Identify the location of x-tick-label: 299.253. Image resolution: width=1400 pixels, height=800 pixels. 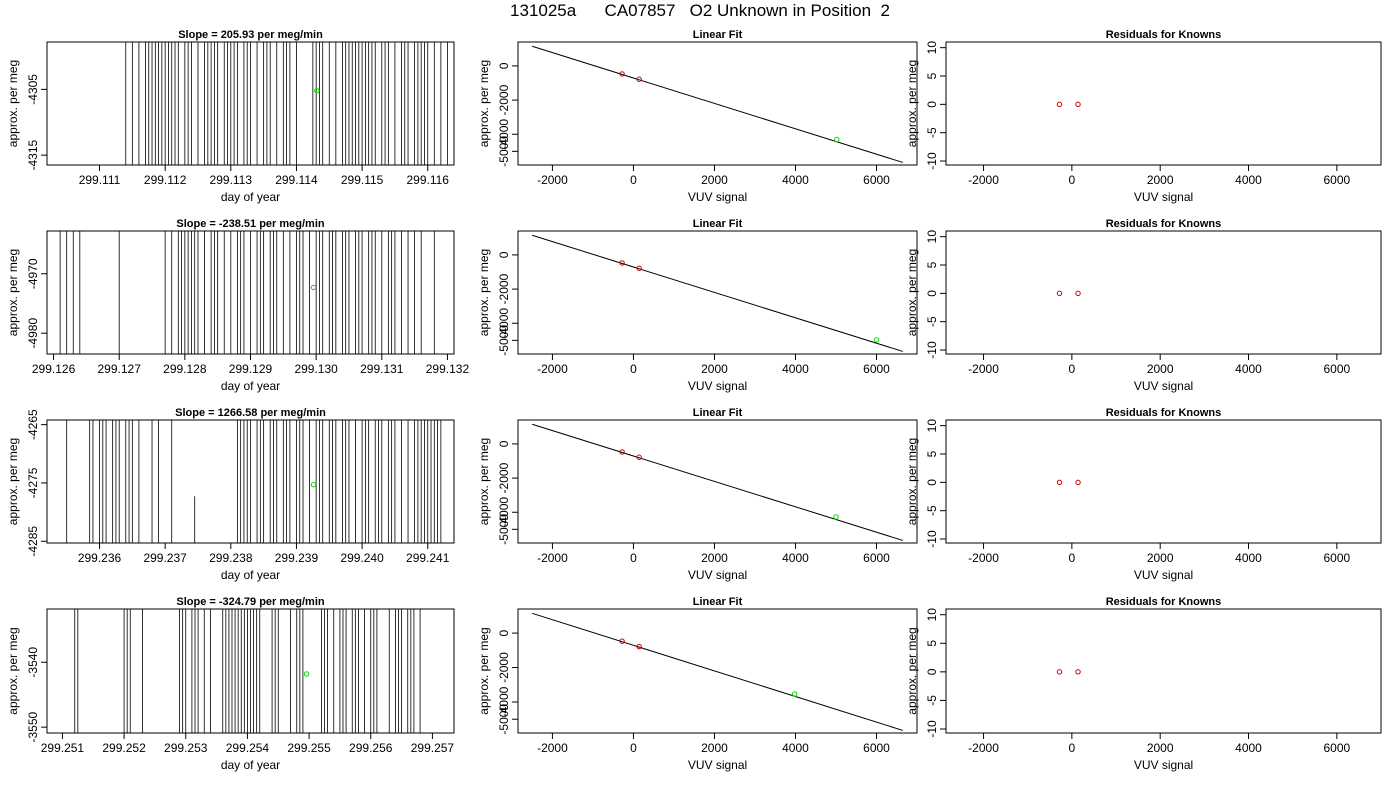
(186, 748).